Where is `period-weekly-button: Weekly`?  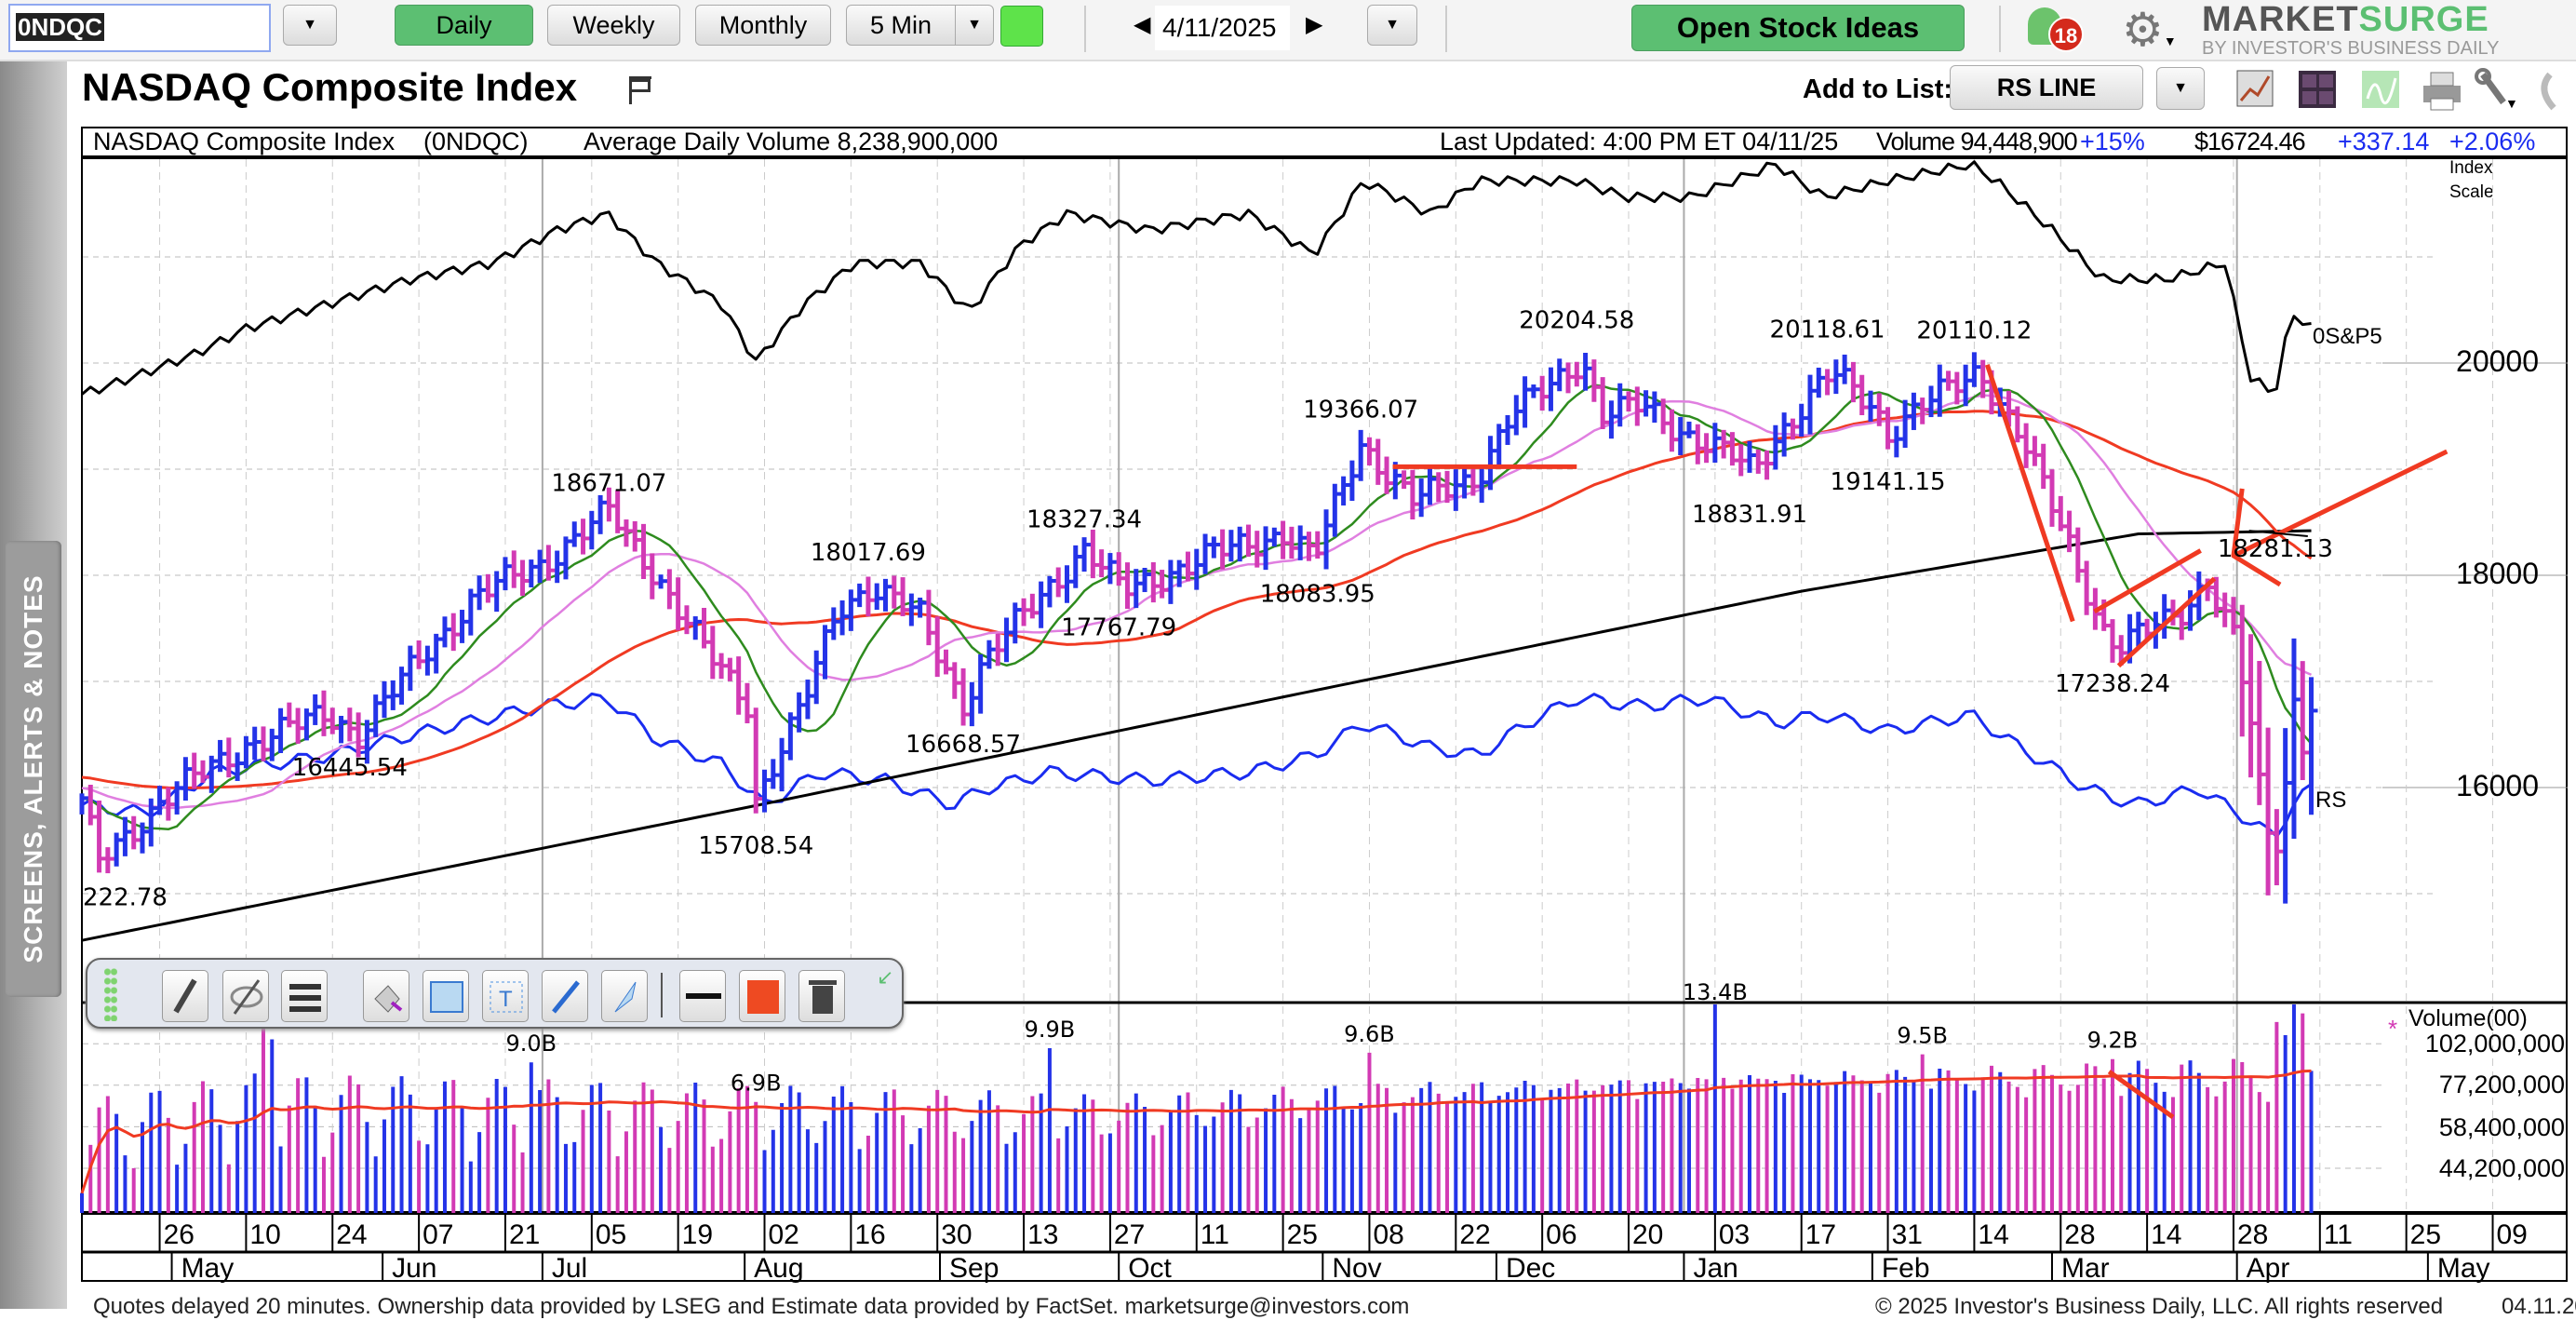
period-weekly-button: Weekly is located at coordinates (613, 25).